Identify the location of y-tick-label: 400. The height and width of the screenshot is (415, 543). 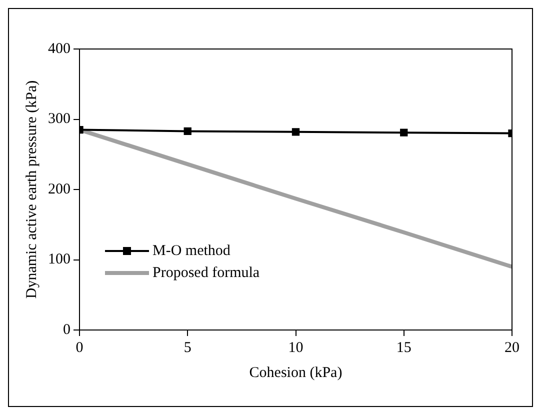
(59, 48).